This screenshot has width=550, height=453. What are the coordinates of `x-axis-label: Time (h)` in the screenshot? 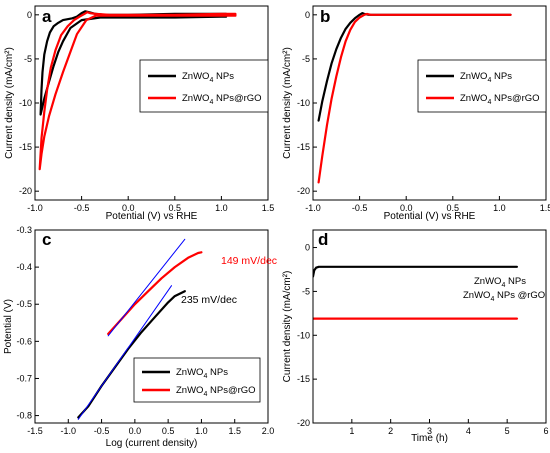 It's located at (429, 438).